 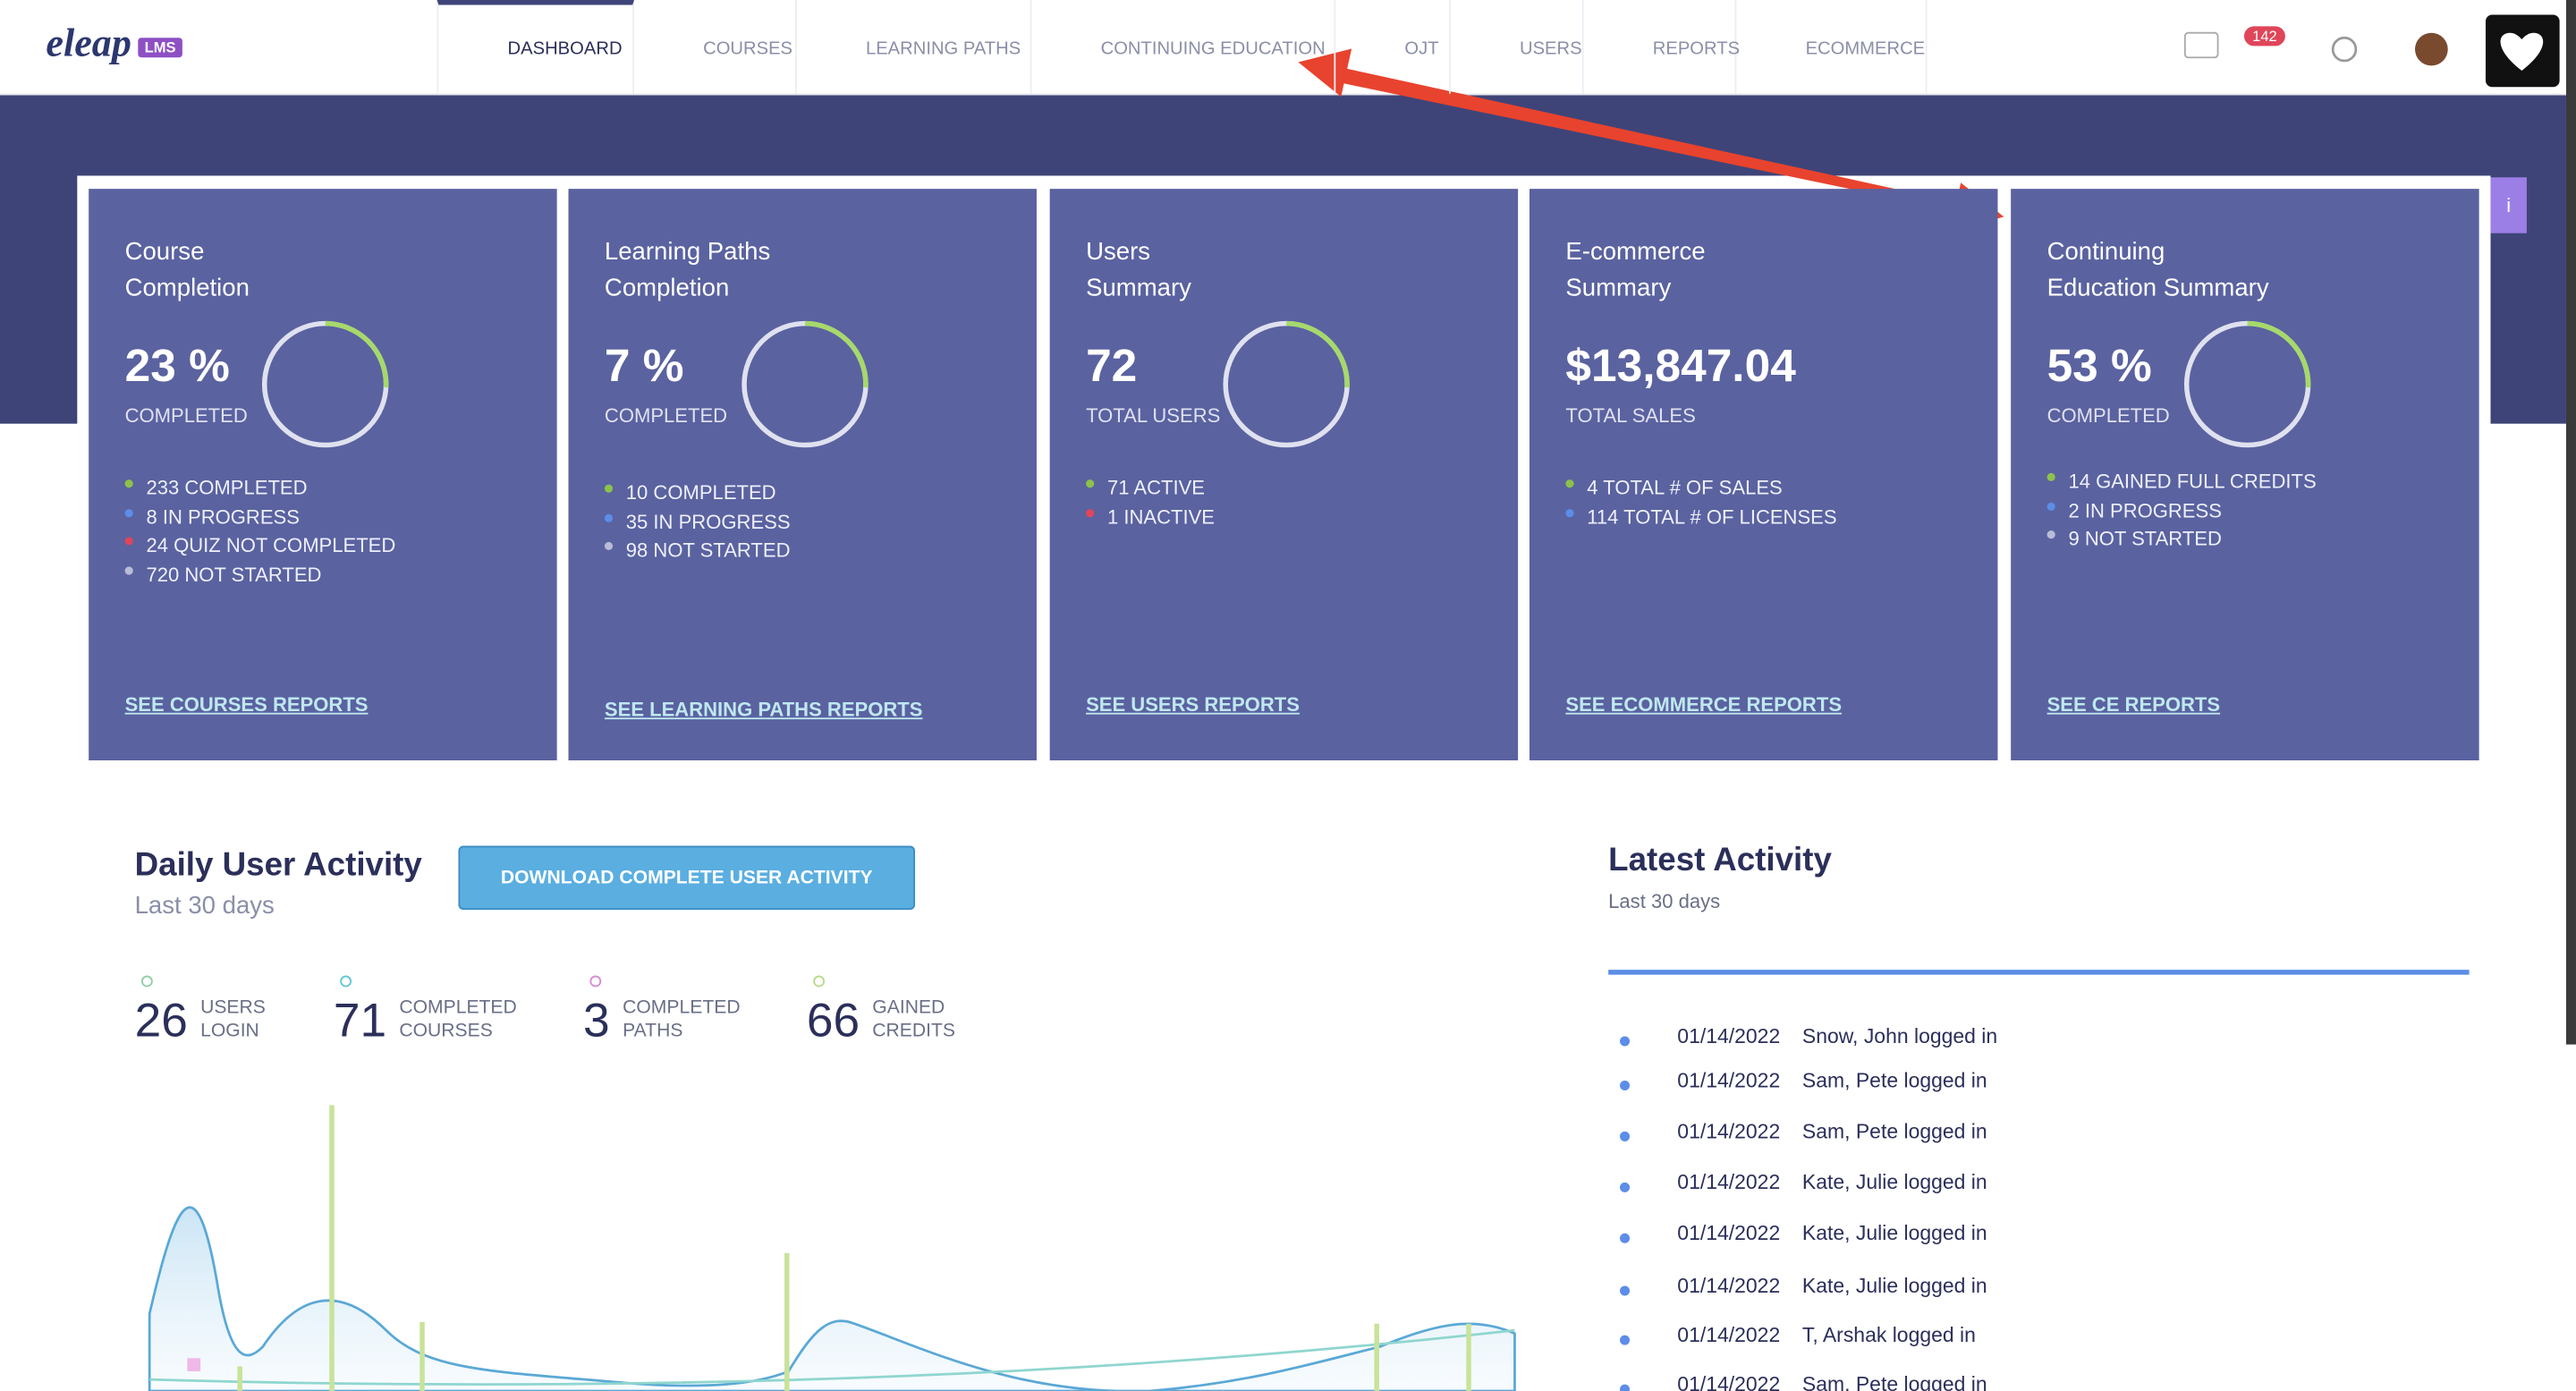 I want to click on card-value: 7 %, so click(x=644, y=366).